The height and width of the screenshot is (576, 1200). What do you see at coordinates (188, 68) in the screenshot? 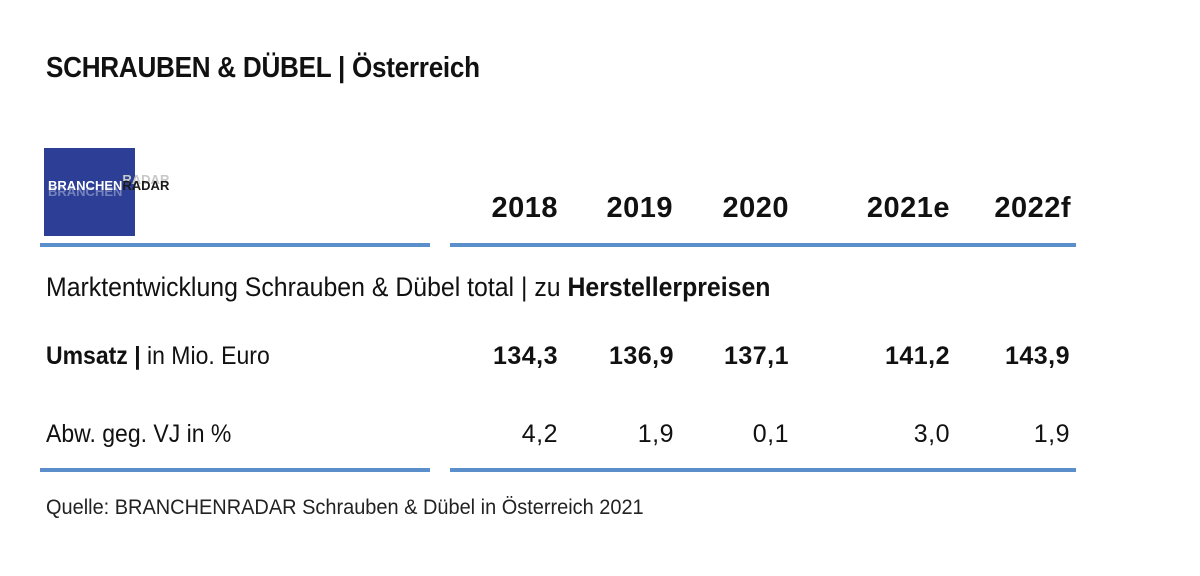
I see `title-main: SCHRAUBEN & DÜBEL` at bounding box center [188, 68].